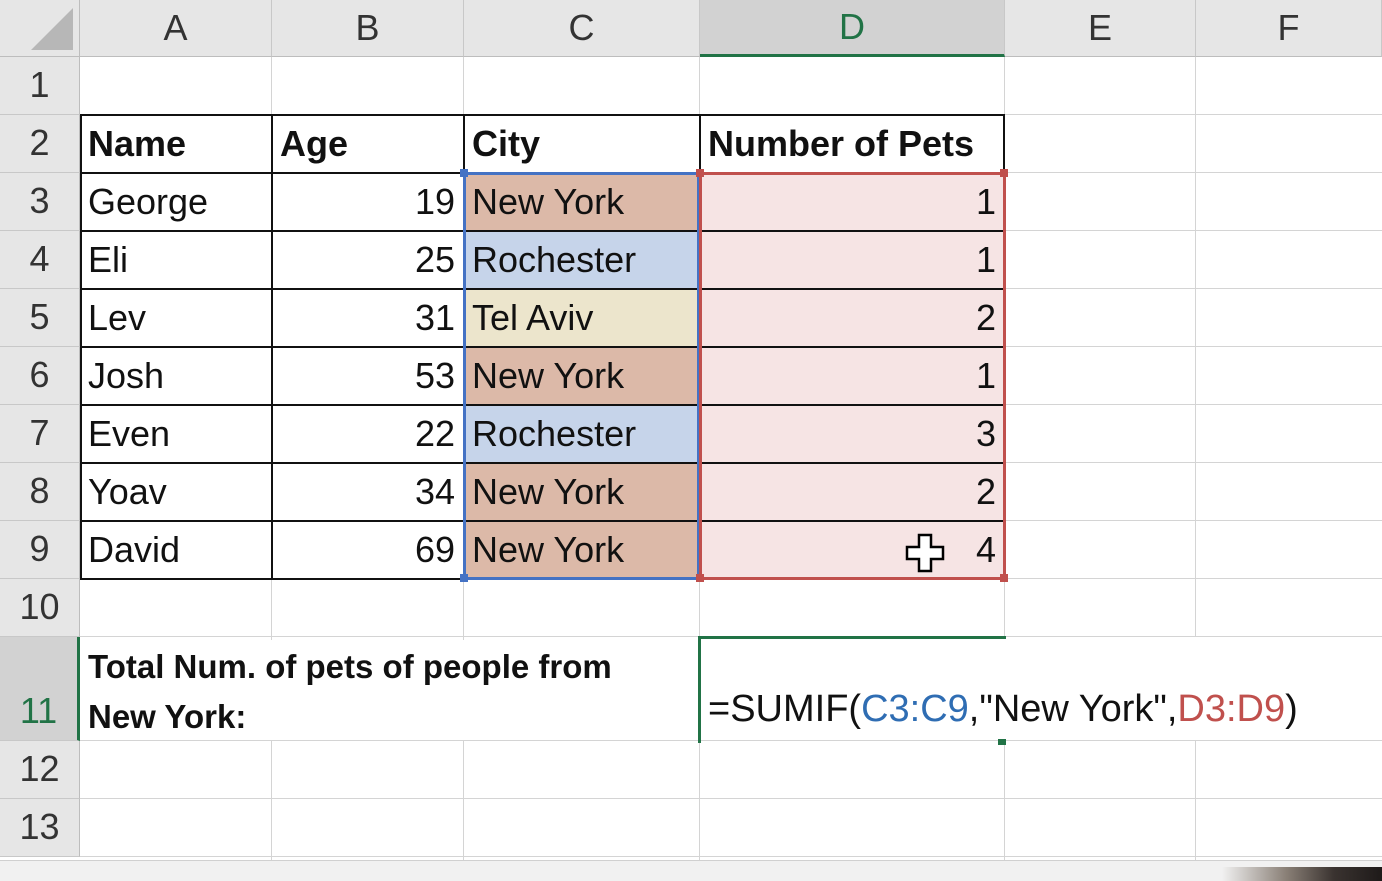  Describe the element at coordinates (129, 433) in the screenshot. I see `cell-name: Even` at that location.